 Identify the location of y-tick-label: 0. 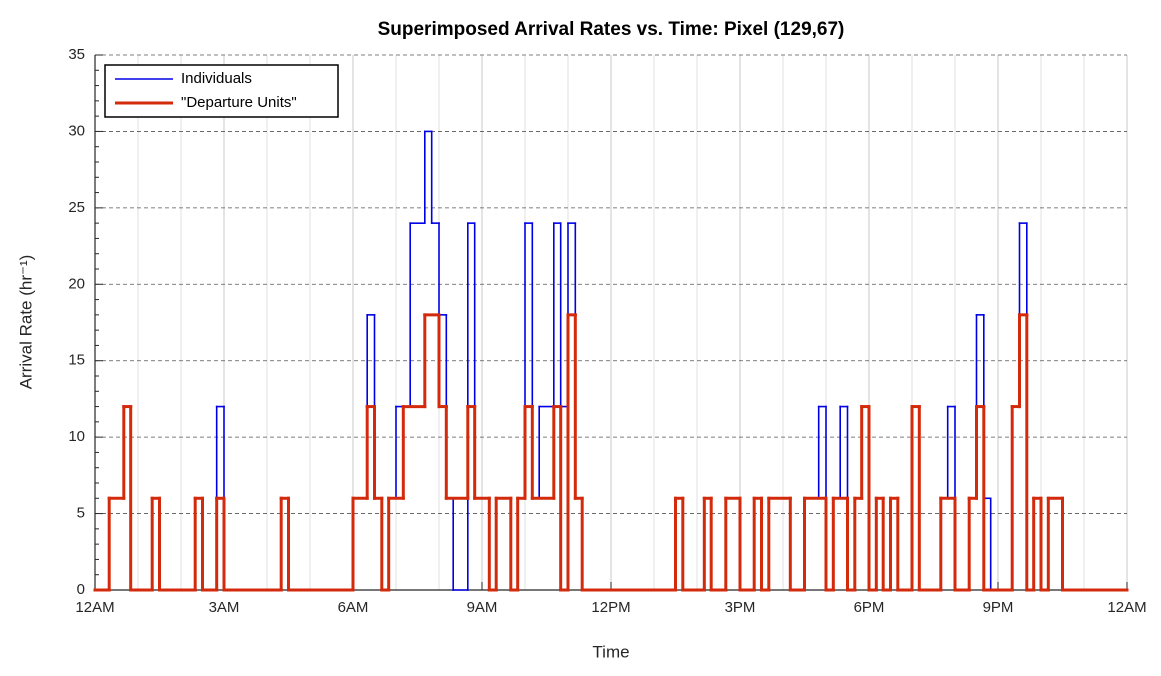
(81, 589).